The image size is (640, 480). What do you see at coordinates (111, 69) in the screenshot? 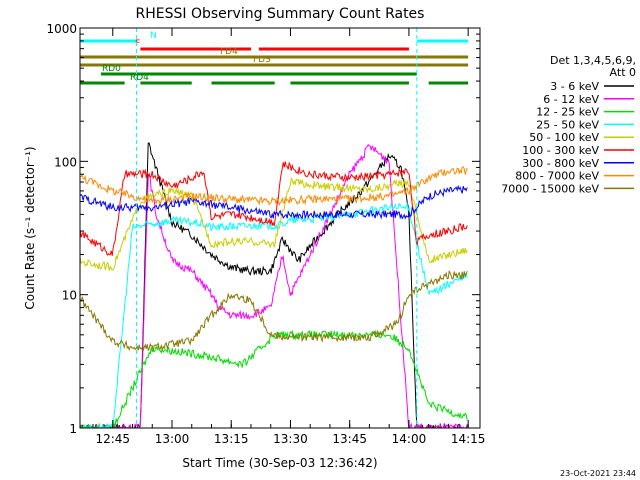
I see `state-bar-label: RD0` at bounding box center [111, 69].